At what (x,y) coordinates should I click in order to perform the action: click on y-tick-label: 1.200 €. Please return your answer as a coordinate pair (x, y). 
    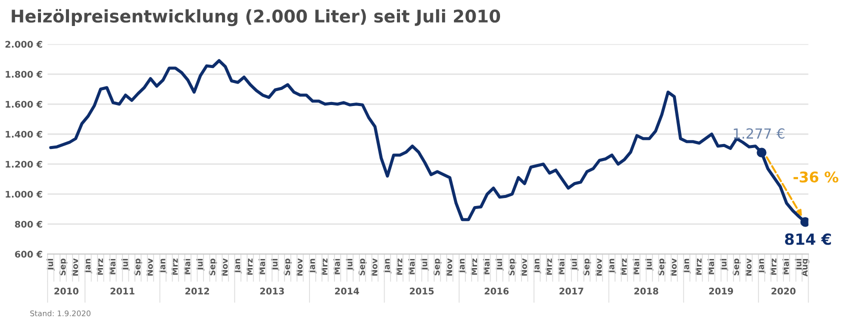
    Looking at the image, I should click on (24, 164).